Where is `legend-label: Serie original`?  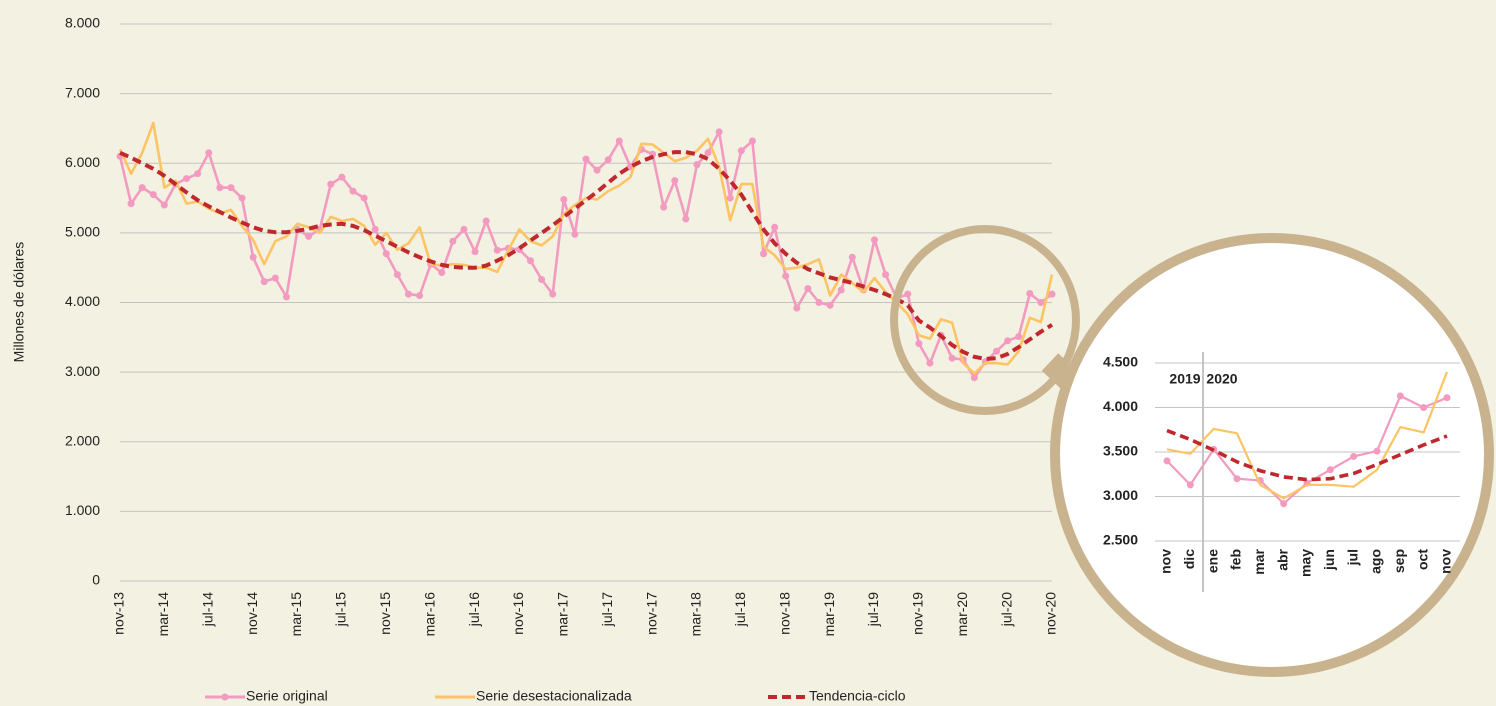
legend-label: Serie original is located at coordinates (287, 696).